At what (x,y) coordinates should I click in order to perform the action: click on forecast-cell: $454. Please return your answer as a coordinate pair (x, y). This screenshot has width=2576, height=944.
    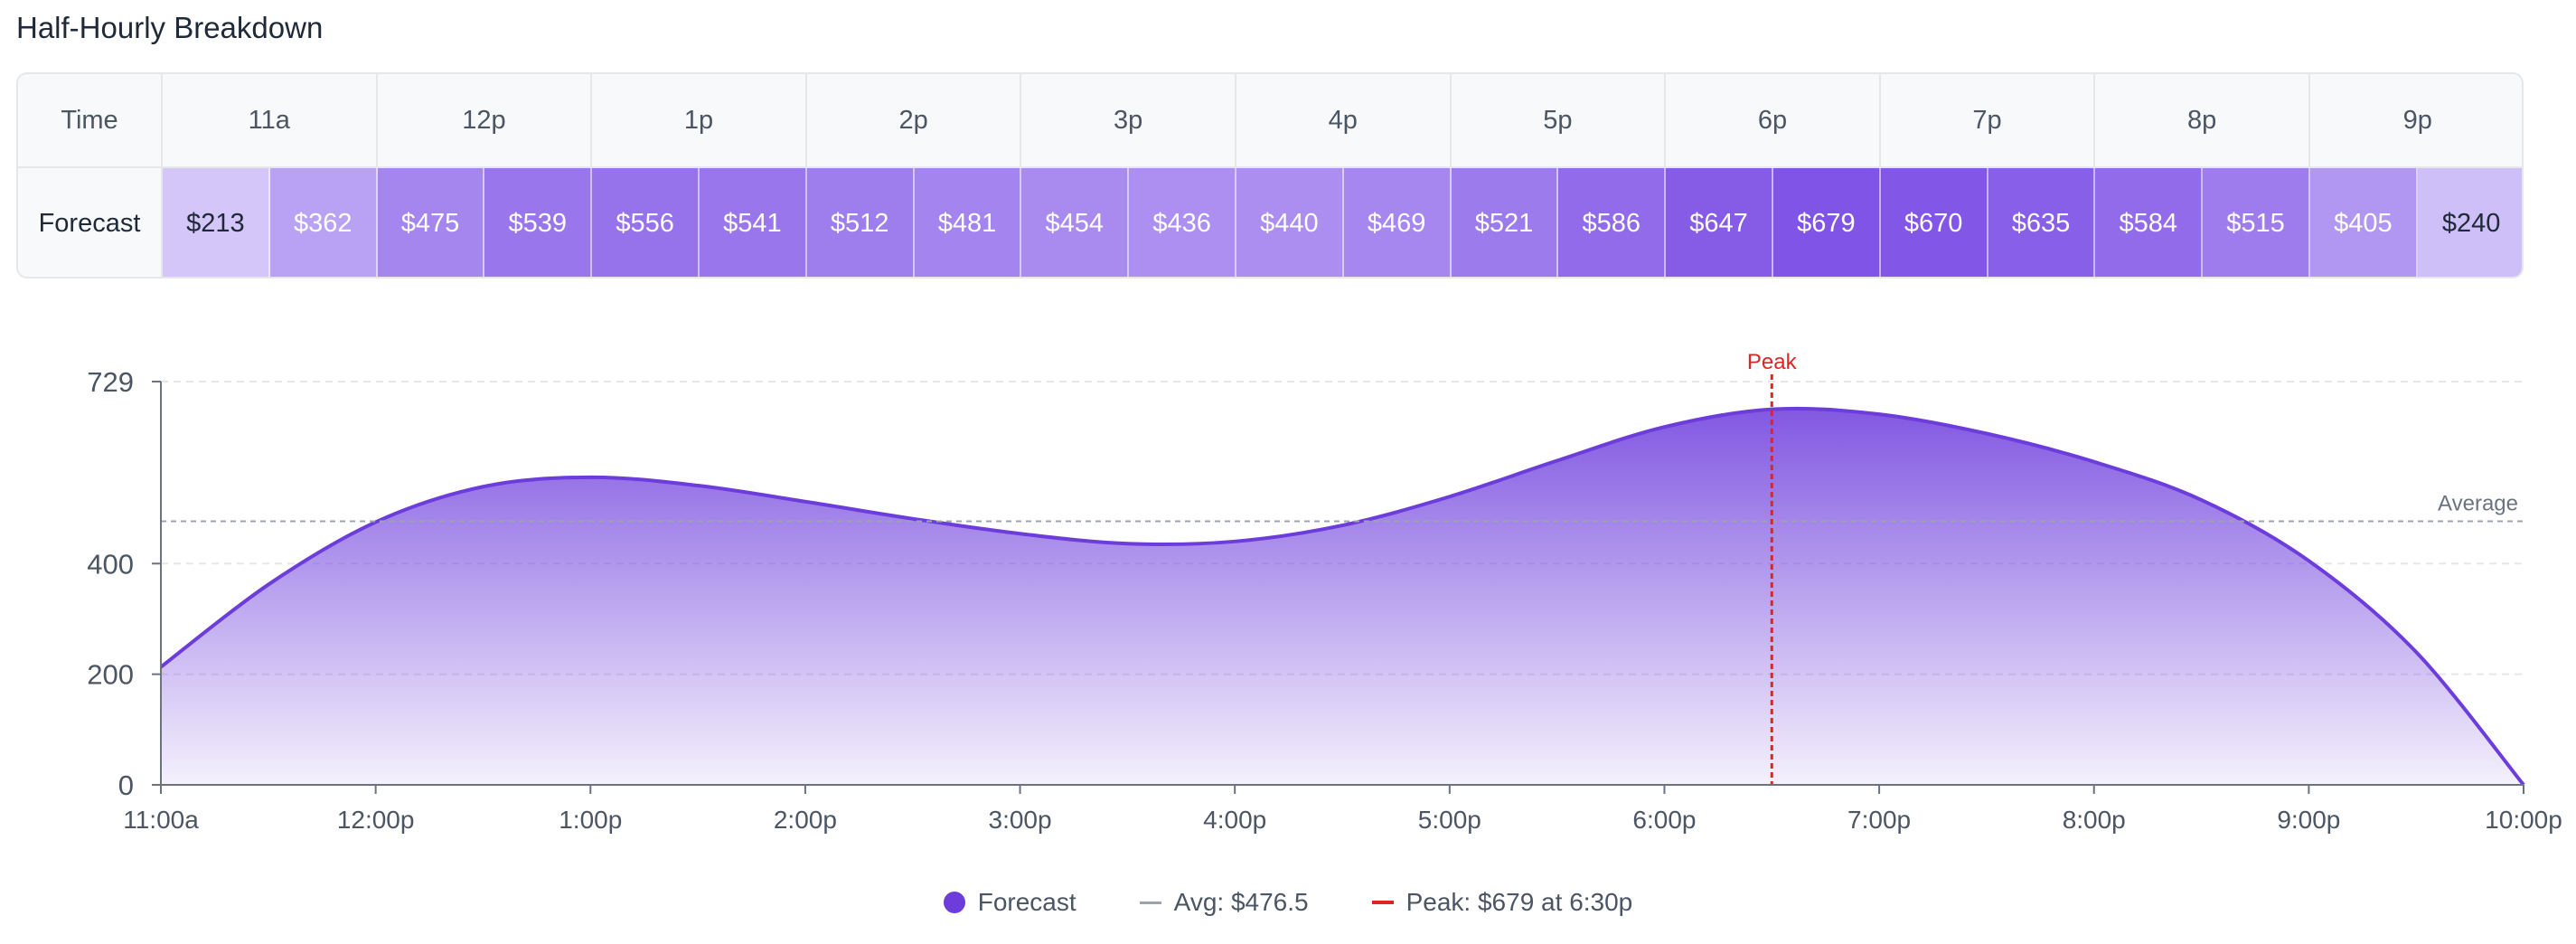
    Looking at the image, I should click on (1076, 222).